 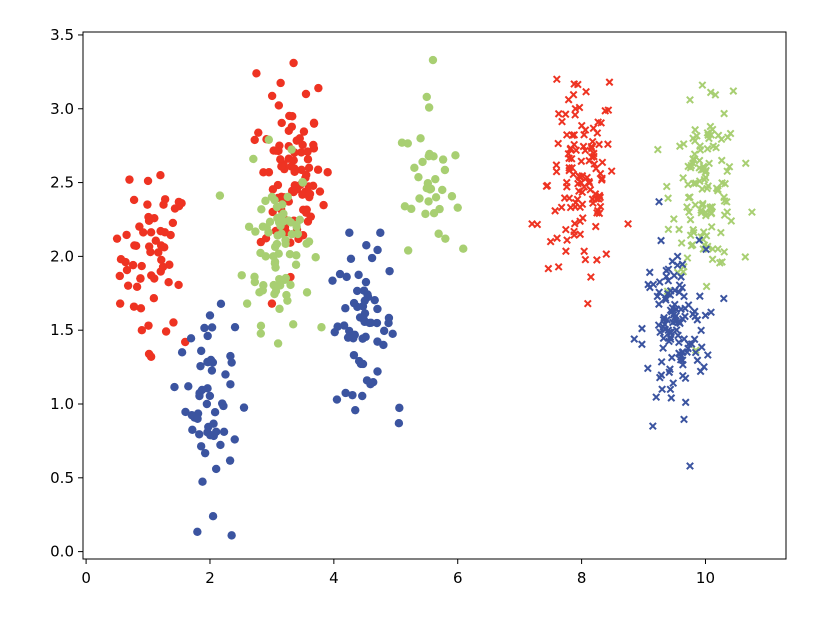 I want to click on x-tick-label: 2, so click(x=210, y=578).